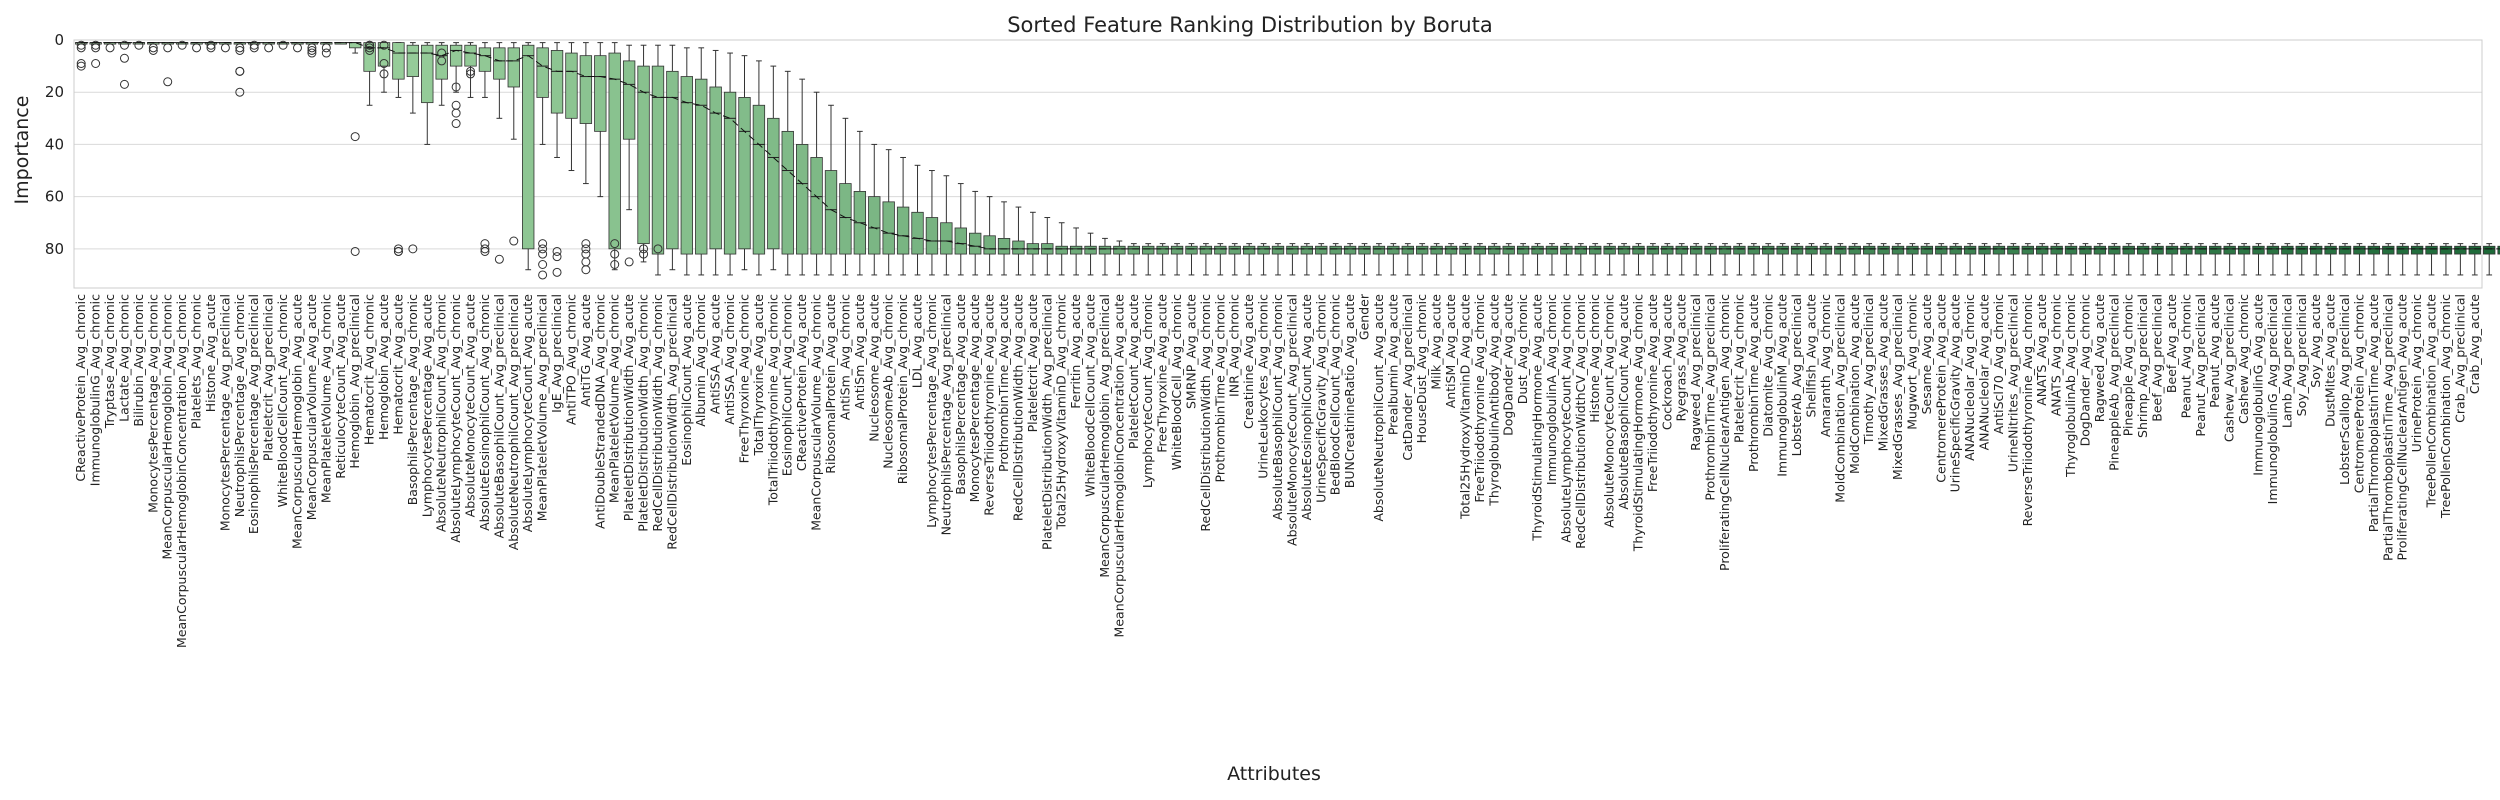 The height and width of the screenshot is (800, 2500). Describe the element at coordinates (1464, 407) in the screenshot. I see `x-tick-label: Total25HydroxyVitaminD_Avg_acute` at that location.